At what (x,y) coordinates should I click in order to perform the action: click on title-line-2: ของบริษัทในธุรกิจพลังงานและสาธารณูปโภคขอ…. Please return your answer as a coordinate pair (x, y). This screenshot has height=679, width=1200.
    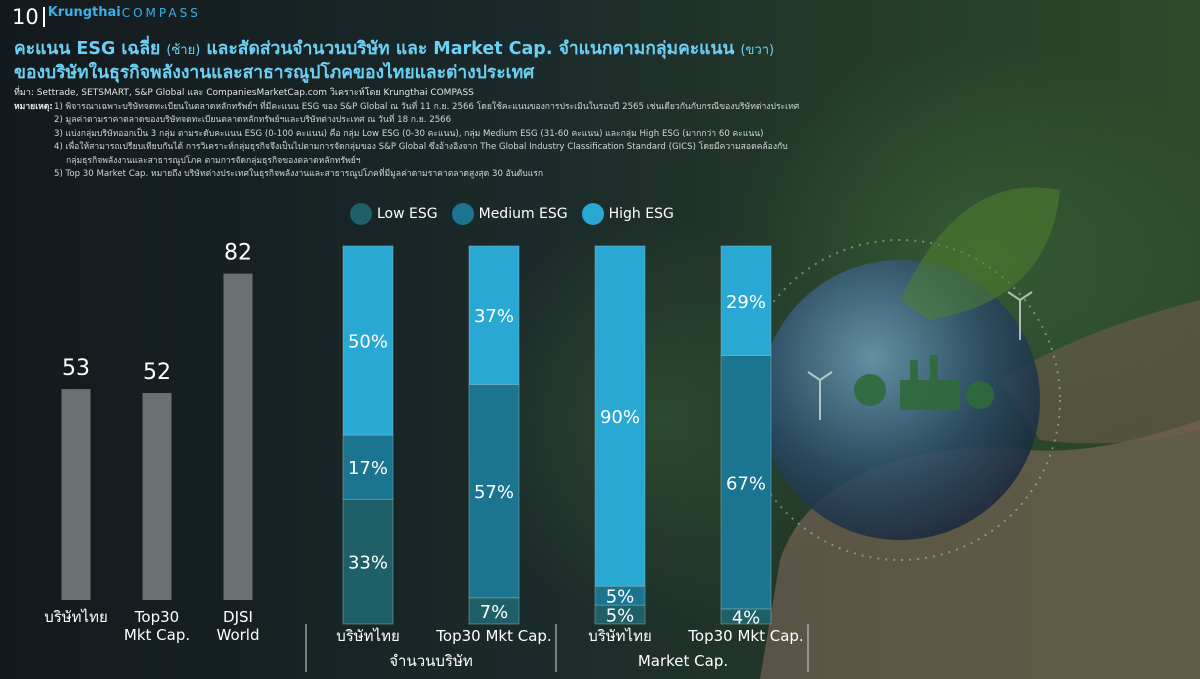
    Looking at the image, I should click on (274, 73).